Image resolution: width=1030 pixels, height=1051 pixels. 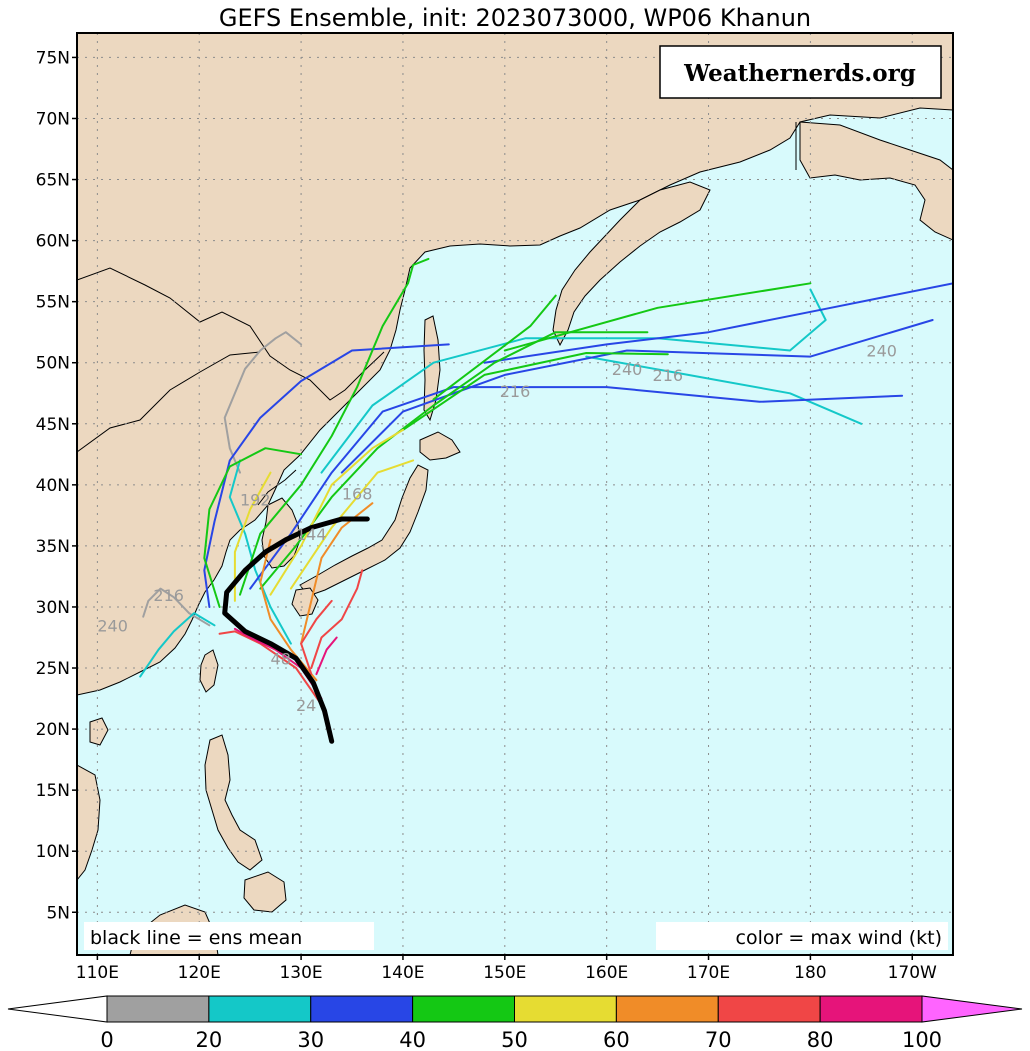 I want to click on colorbar-label: 60, so click(x=616, y=1039).